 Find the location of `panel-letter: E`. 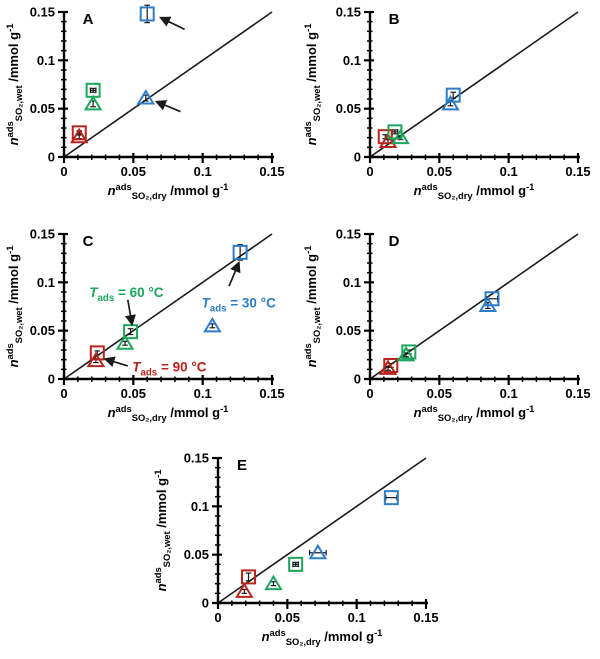

panel-letter: E is located at coordinates (242, 465).